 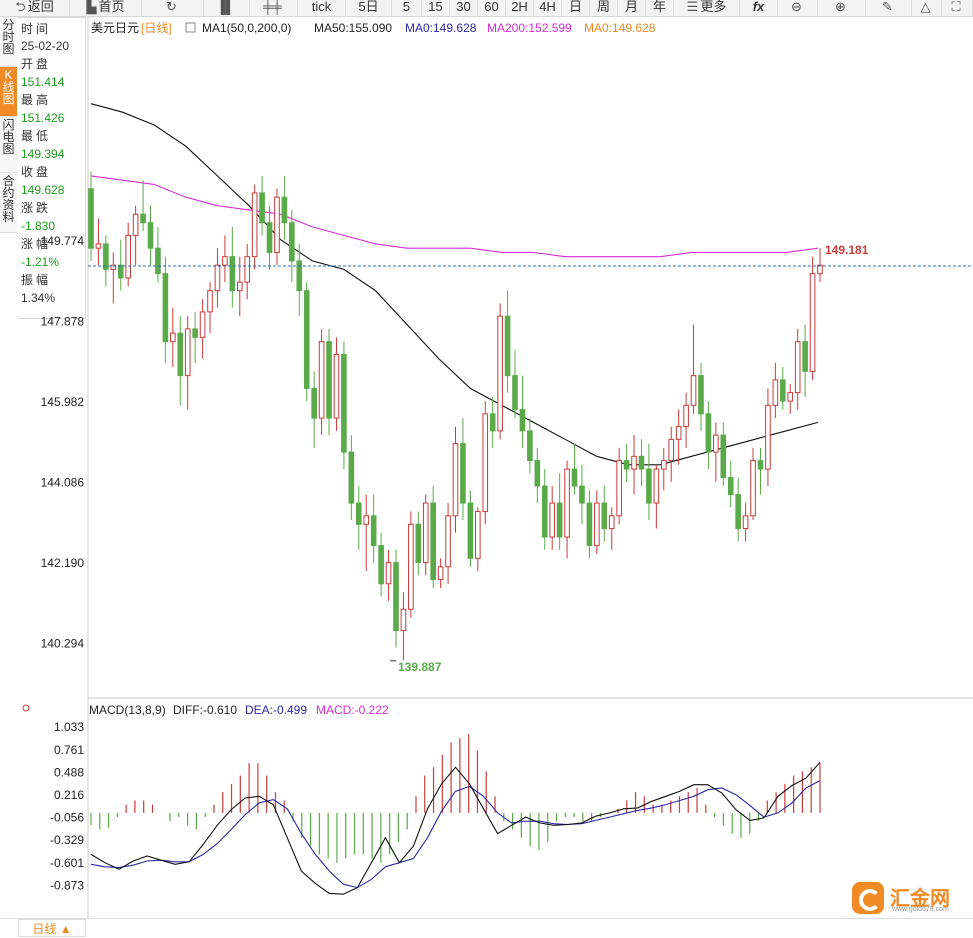 I want to click on price-tick-label: 149.774, so click(x=63, y=241).